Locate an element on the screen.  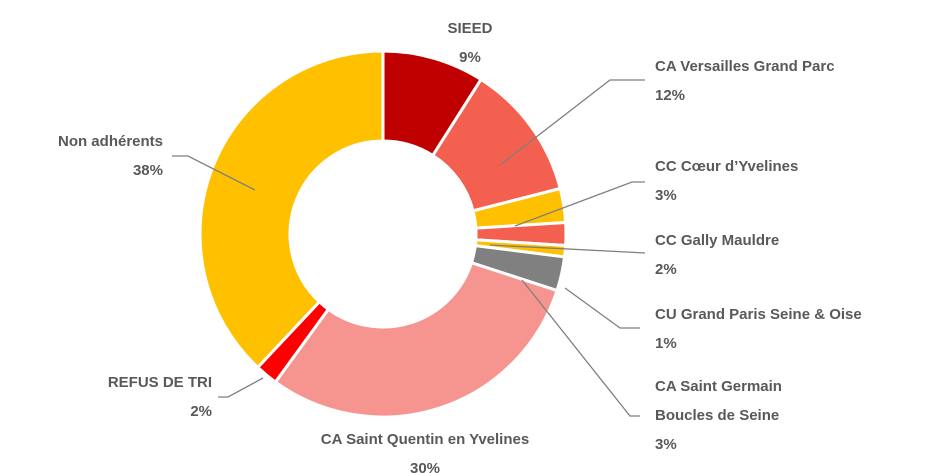
category-name: CA Saint Quentin en Yvelines is located at coordinates (425, 439).